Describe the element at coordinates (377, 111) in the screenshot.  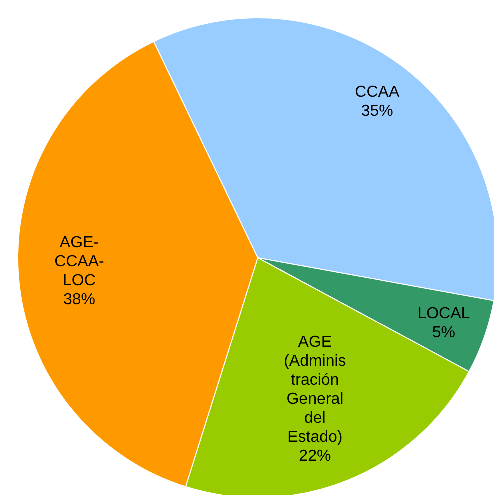
I see `data-label: 35%` at that location.